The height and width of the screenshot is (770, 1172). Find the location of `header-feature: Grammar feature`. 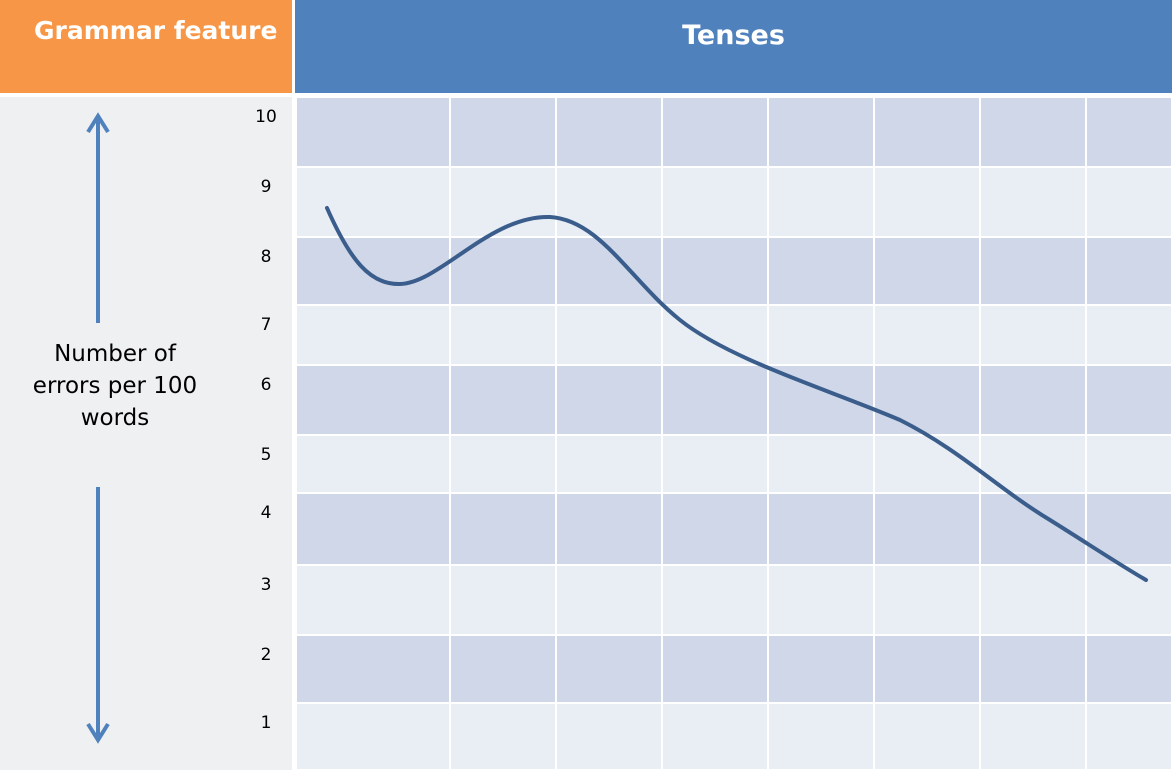

header-feature: Grammar feature is located at coordinates (146, 46).